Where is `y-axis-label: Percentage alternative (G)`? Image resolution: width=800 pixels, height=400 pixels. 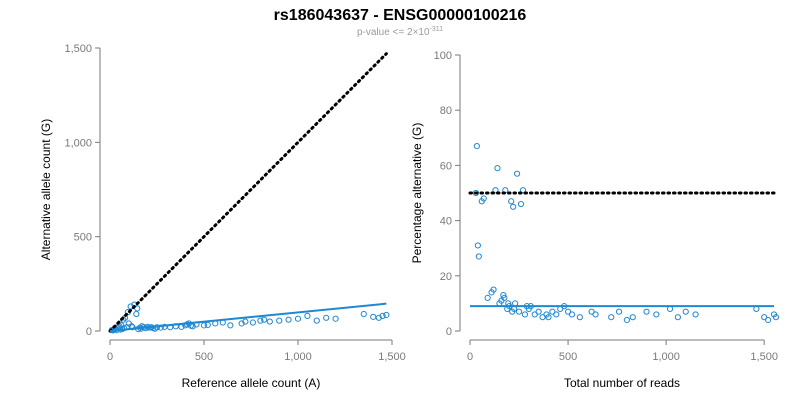 y-axis-label: Percentage alternative (G) is located at coordinates (417, 193).